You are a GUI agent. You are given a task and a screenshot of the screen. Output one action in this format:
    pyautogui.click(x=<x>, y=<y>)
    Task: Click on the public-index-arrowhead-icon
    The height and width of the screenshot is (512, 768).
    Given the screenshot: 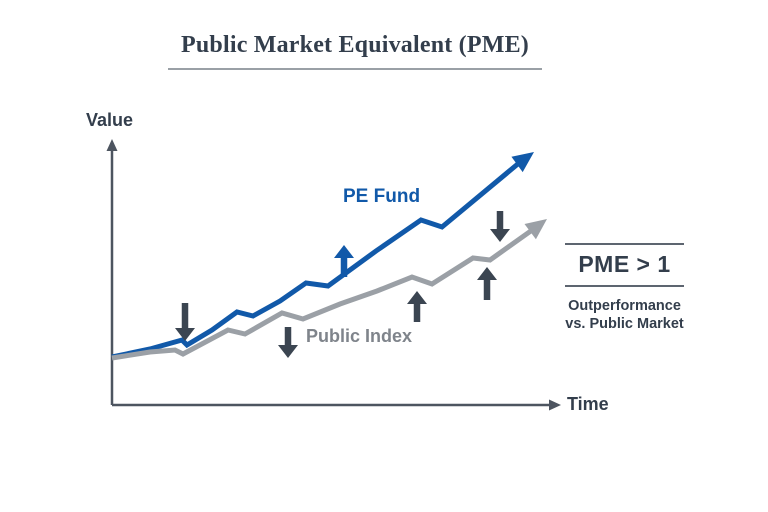 What is the action you would take?
    pyautogui.click(x=535, y=229)
    